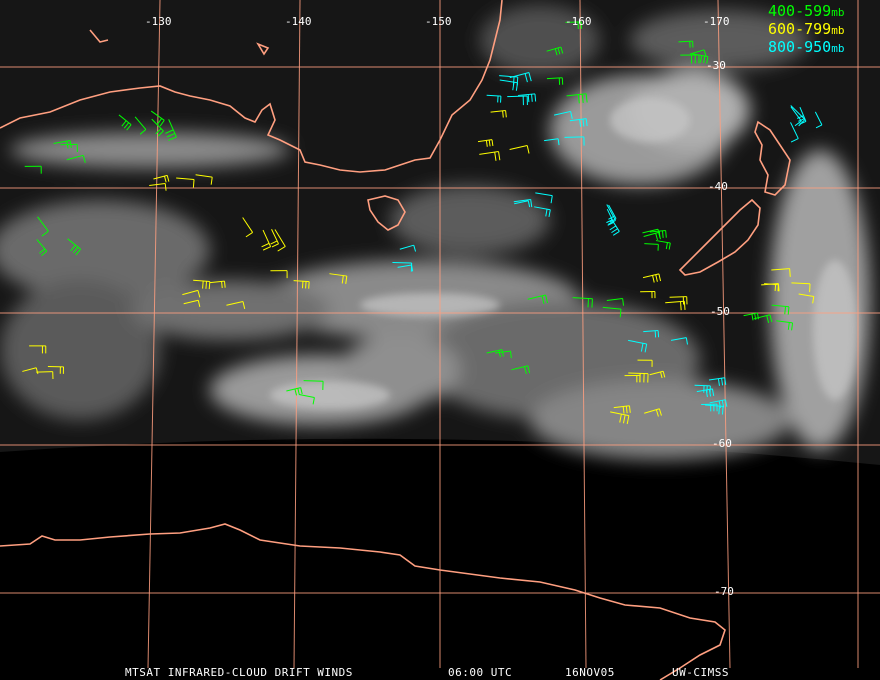 The height and width of the screenshot is (680, 880). I want to click on longitude-label: -130, so click(158, 21).